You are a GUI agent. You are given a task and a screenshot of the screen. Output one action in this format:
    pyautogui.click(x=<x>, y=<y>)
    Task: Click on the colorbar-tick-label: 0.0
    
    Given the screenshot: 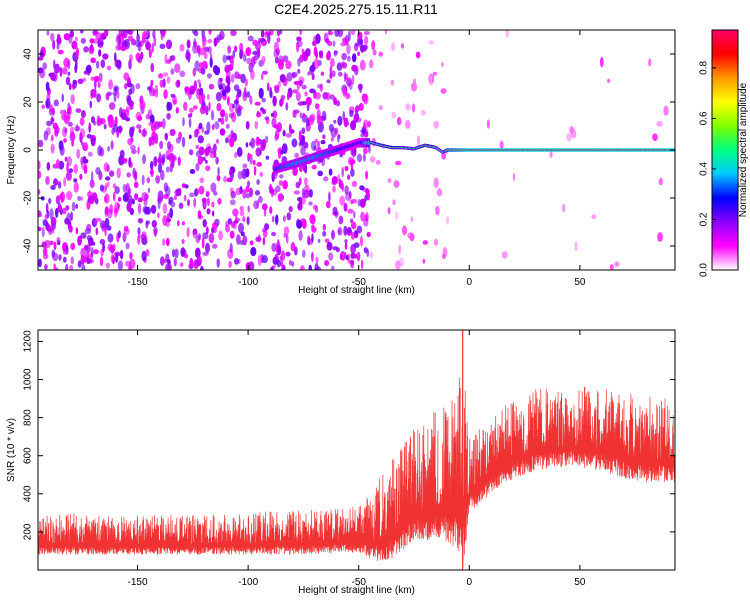 What is the action you would take?
    pyautogui.click(x=704, y=270)
    